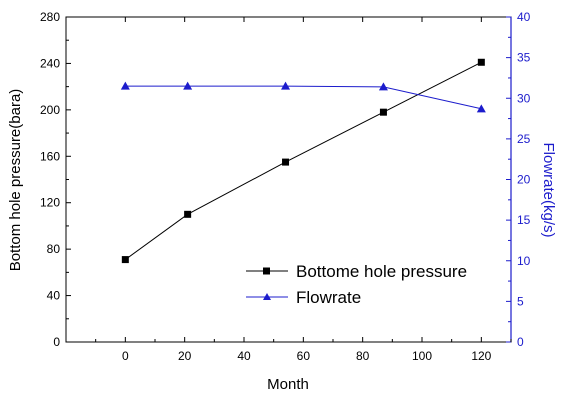 This screenshot has height=401, width=569. Describe the element at coordinates (524, 220) in the screenshot. I see `y2-tick-label: 15` at that location.